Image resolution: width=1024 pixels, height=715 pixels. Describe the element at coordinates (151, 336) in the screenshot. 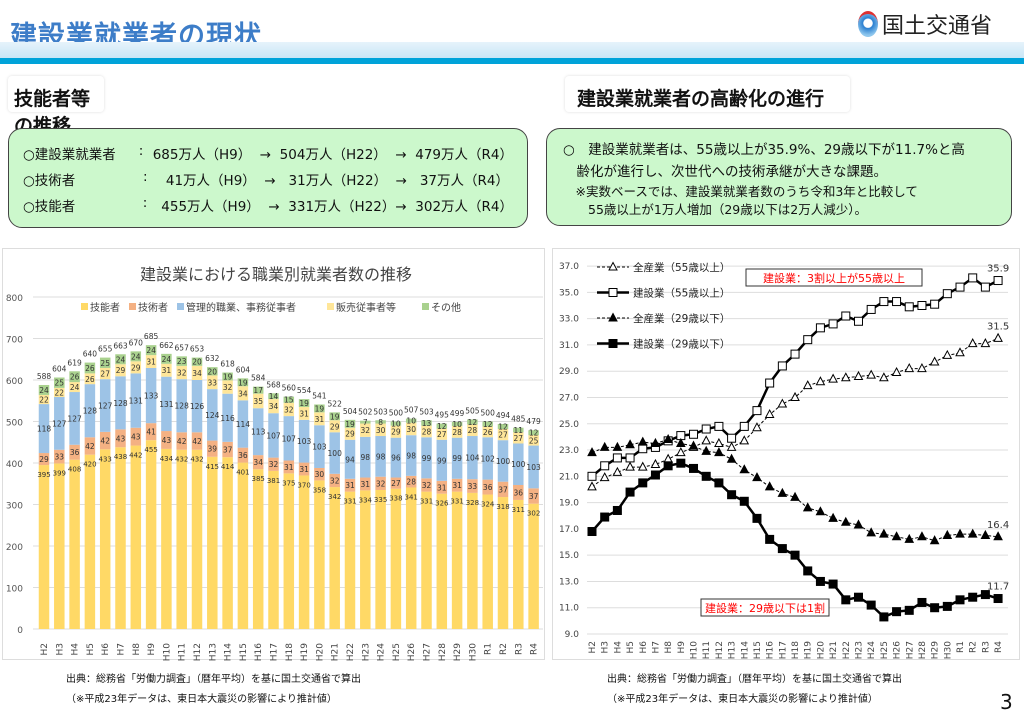

I see `total-label: 685` at that location.